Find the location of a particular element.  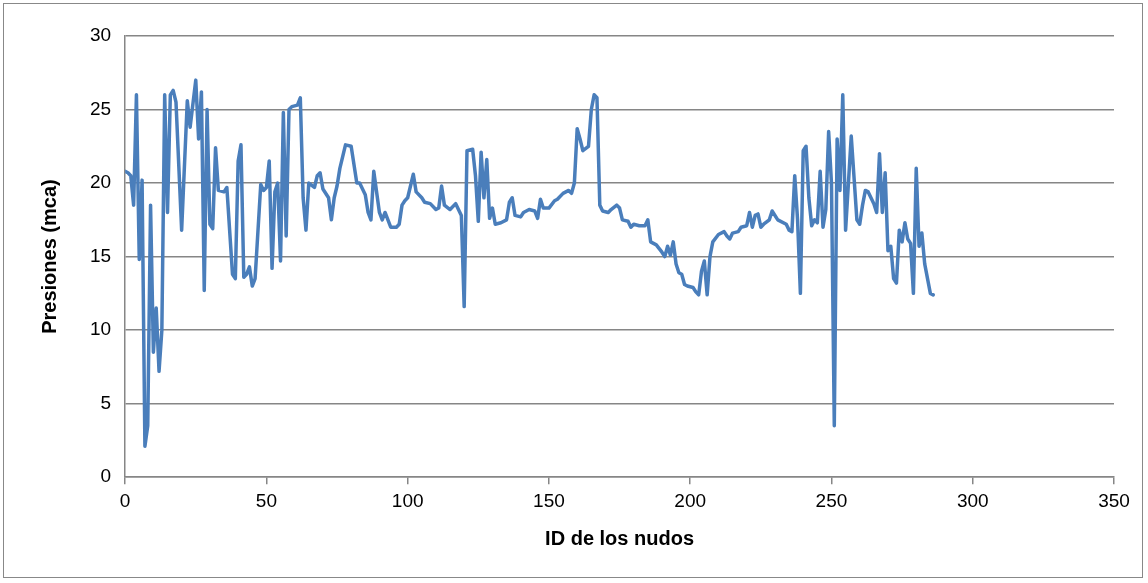

x-tick-label: 250 is located at coordinates (831, 500).